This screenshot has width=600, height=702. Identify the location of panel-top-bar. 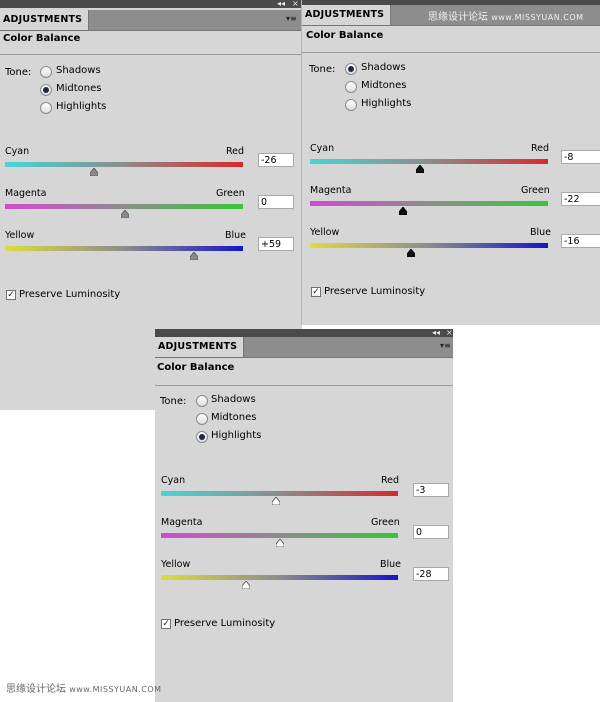
(451, 2).